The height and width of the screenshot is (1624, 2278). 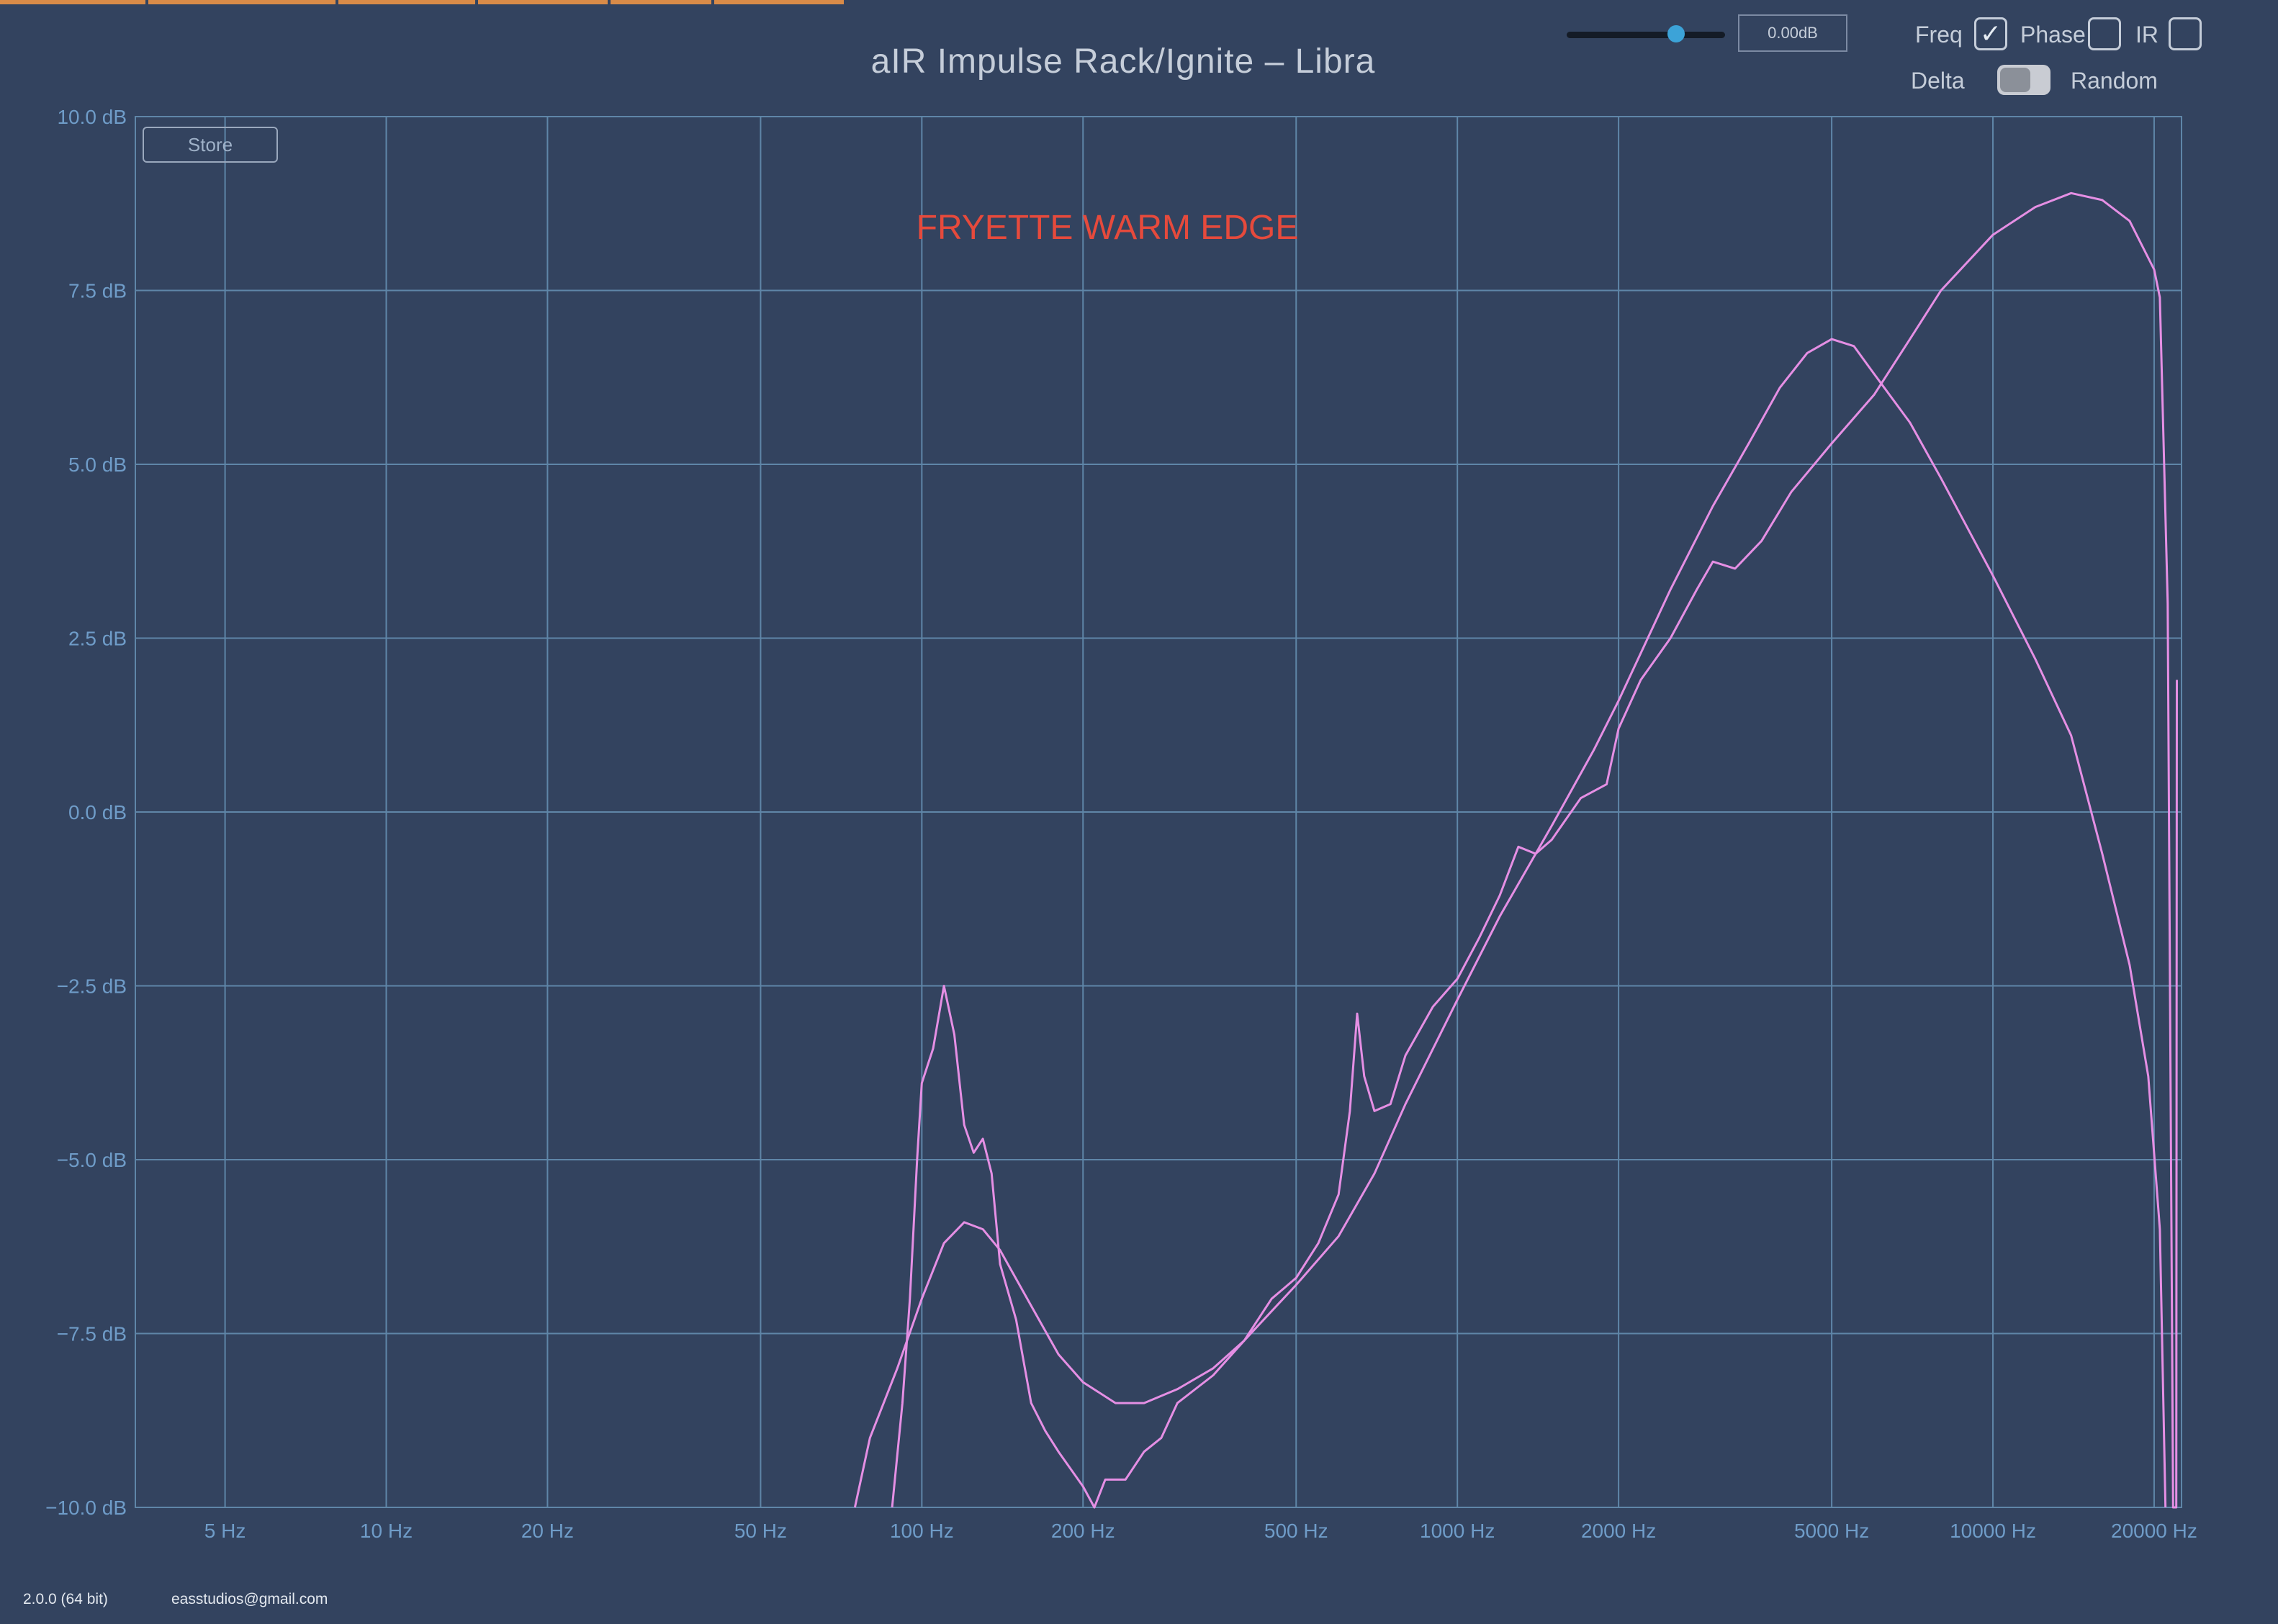 I want to click on y-tick-label: 0.0 dB, so click(x=97, y=812).